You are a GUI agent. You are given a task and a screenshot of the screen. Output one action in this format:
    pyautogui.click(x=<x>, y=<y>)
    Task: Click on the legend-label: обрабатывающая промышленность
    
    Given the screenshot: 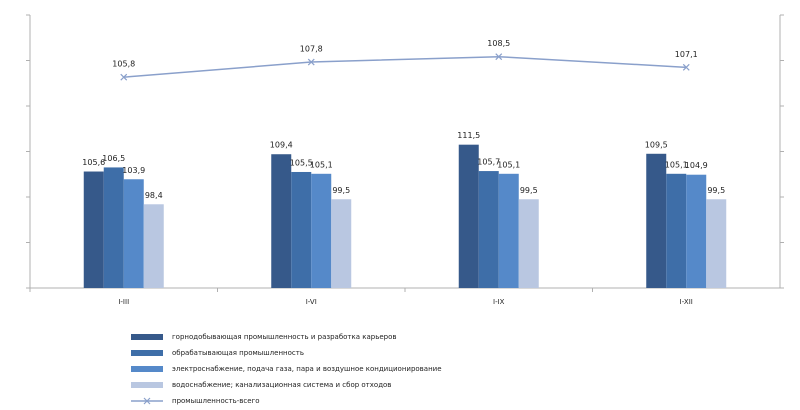 What is the action you would take?
    pyautogui.click(x=238, y=353)
    